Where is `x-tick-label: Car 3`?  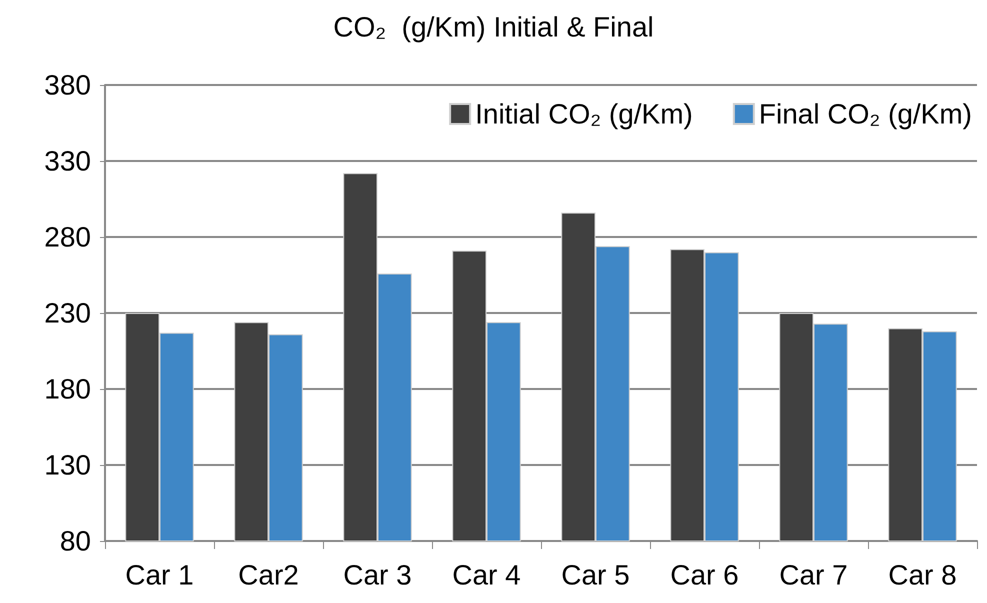
x-tick-label: Car 3 is located at coordinates (377, 575).